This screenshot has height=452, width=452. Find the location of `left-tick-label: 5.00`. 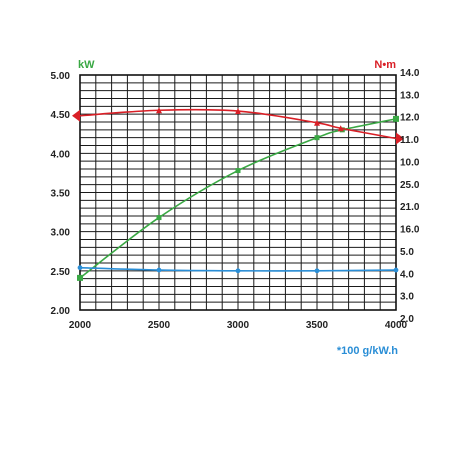

left-tick-label: 5.00 is located at coordinates (61, 76).